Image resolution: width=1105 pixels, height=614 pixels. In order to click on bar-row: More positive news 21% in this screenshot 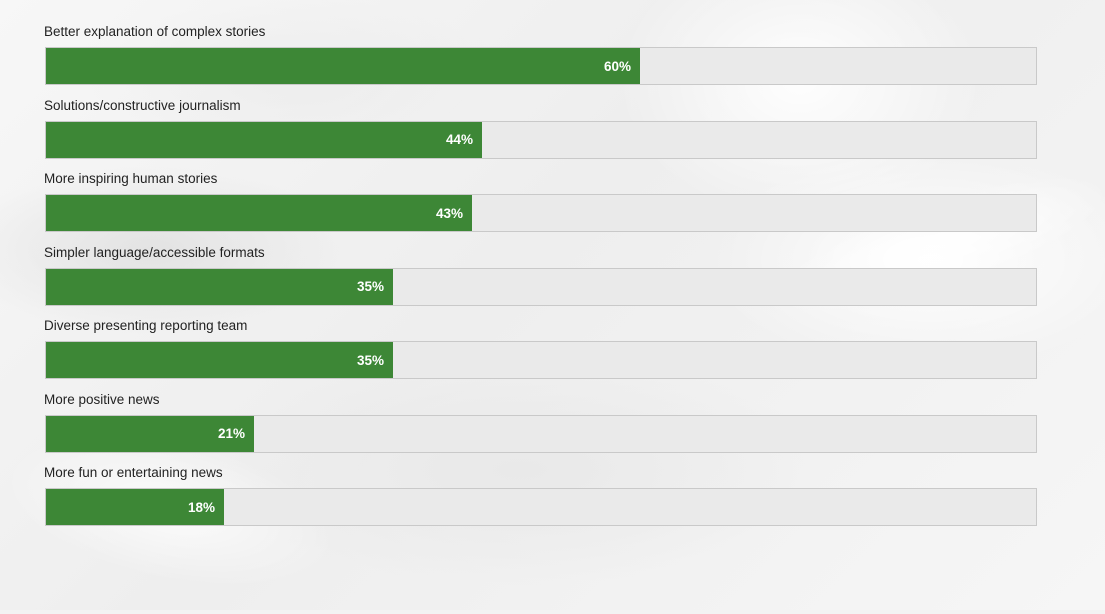, I will do `click(541, 424)`.